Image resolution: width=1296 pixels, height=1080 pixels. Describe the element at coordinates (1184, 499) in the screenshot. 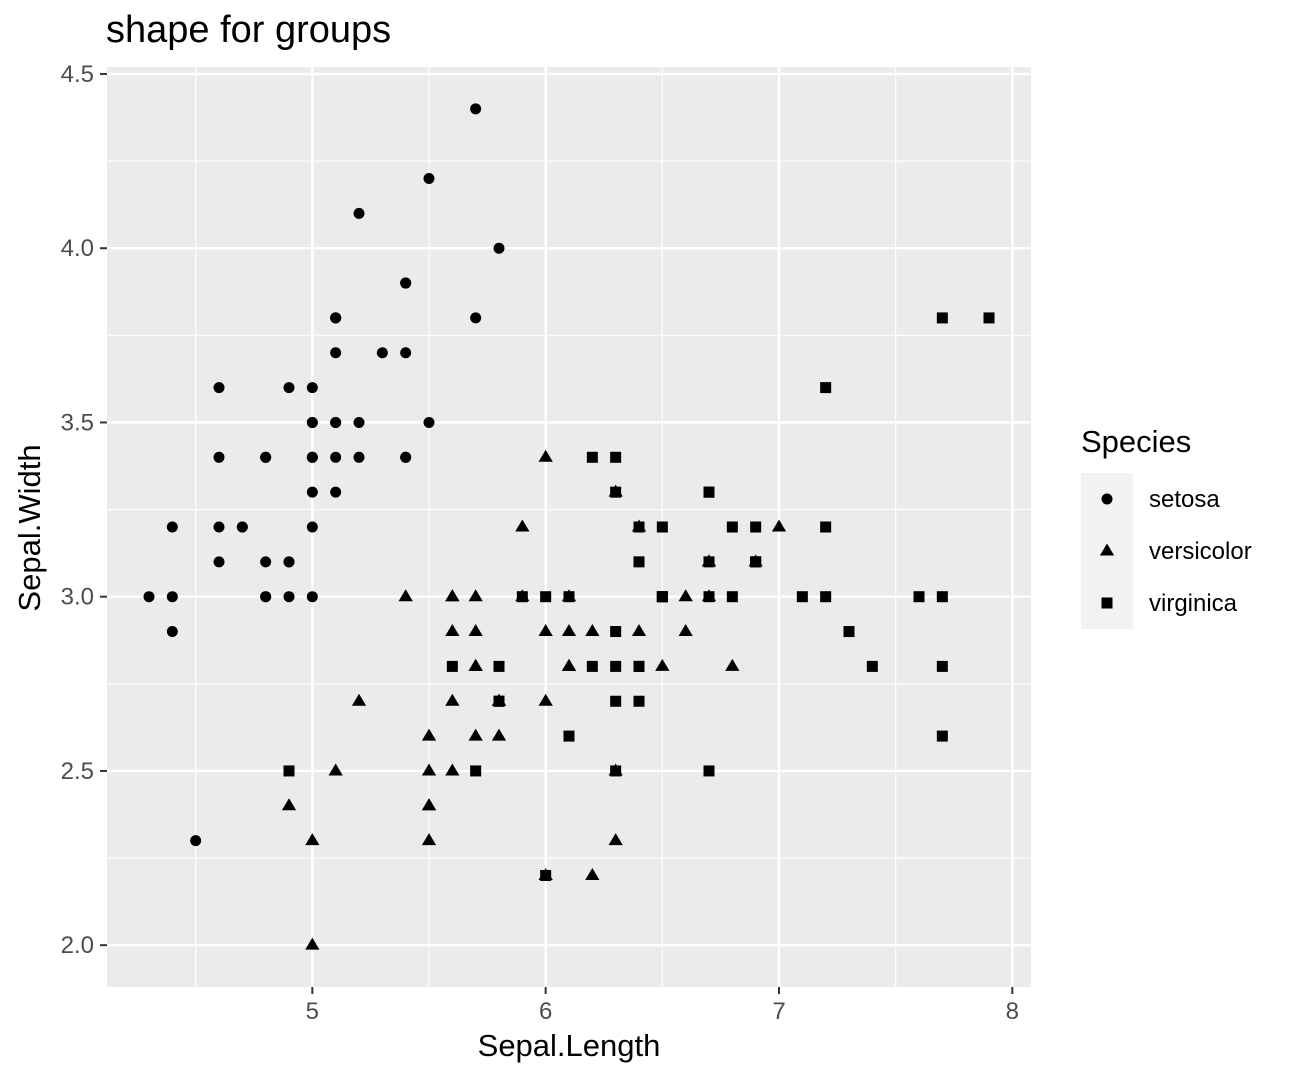

I see `legend-label-setosa: setosa` at that location.